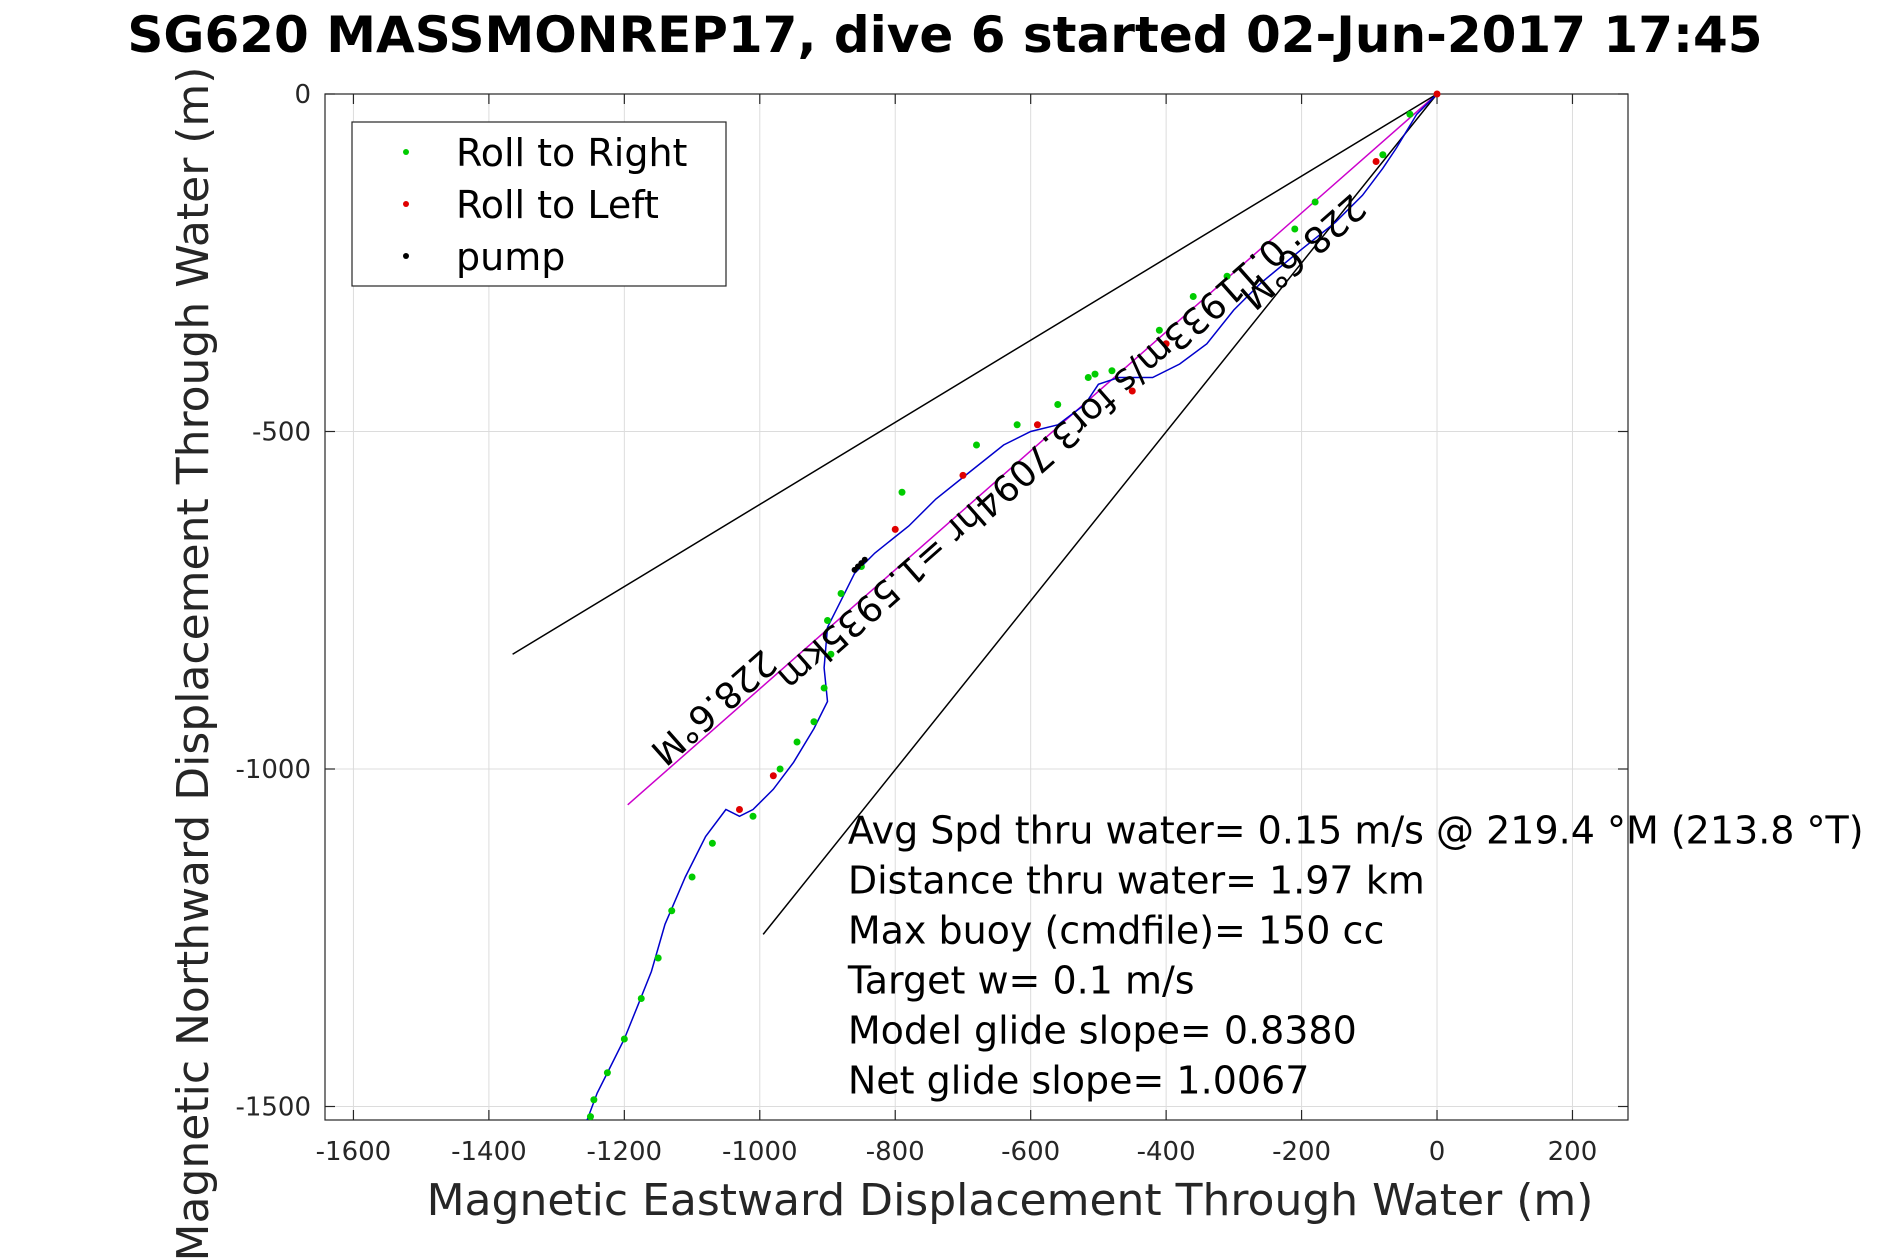 This screenshot has height=1260, width=1890. Describe the element at coordinates (1136, 880) in the screenshot. I see `stats-text-line: Distance thru water= 1.97 km` at that location.